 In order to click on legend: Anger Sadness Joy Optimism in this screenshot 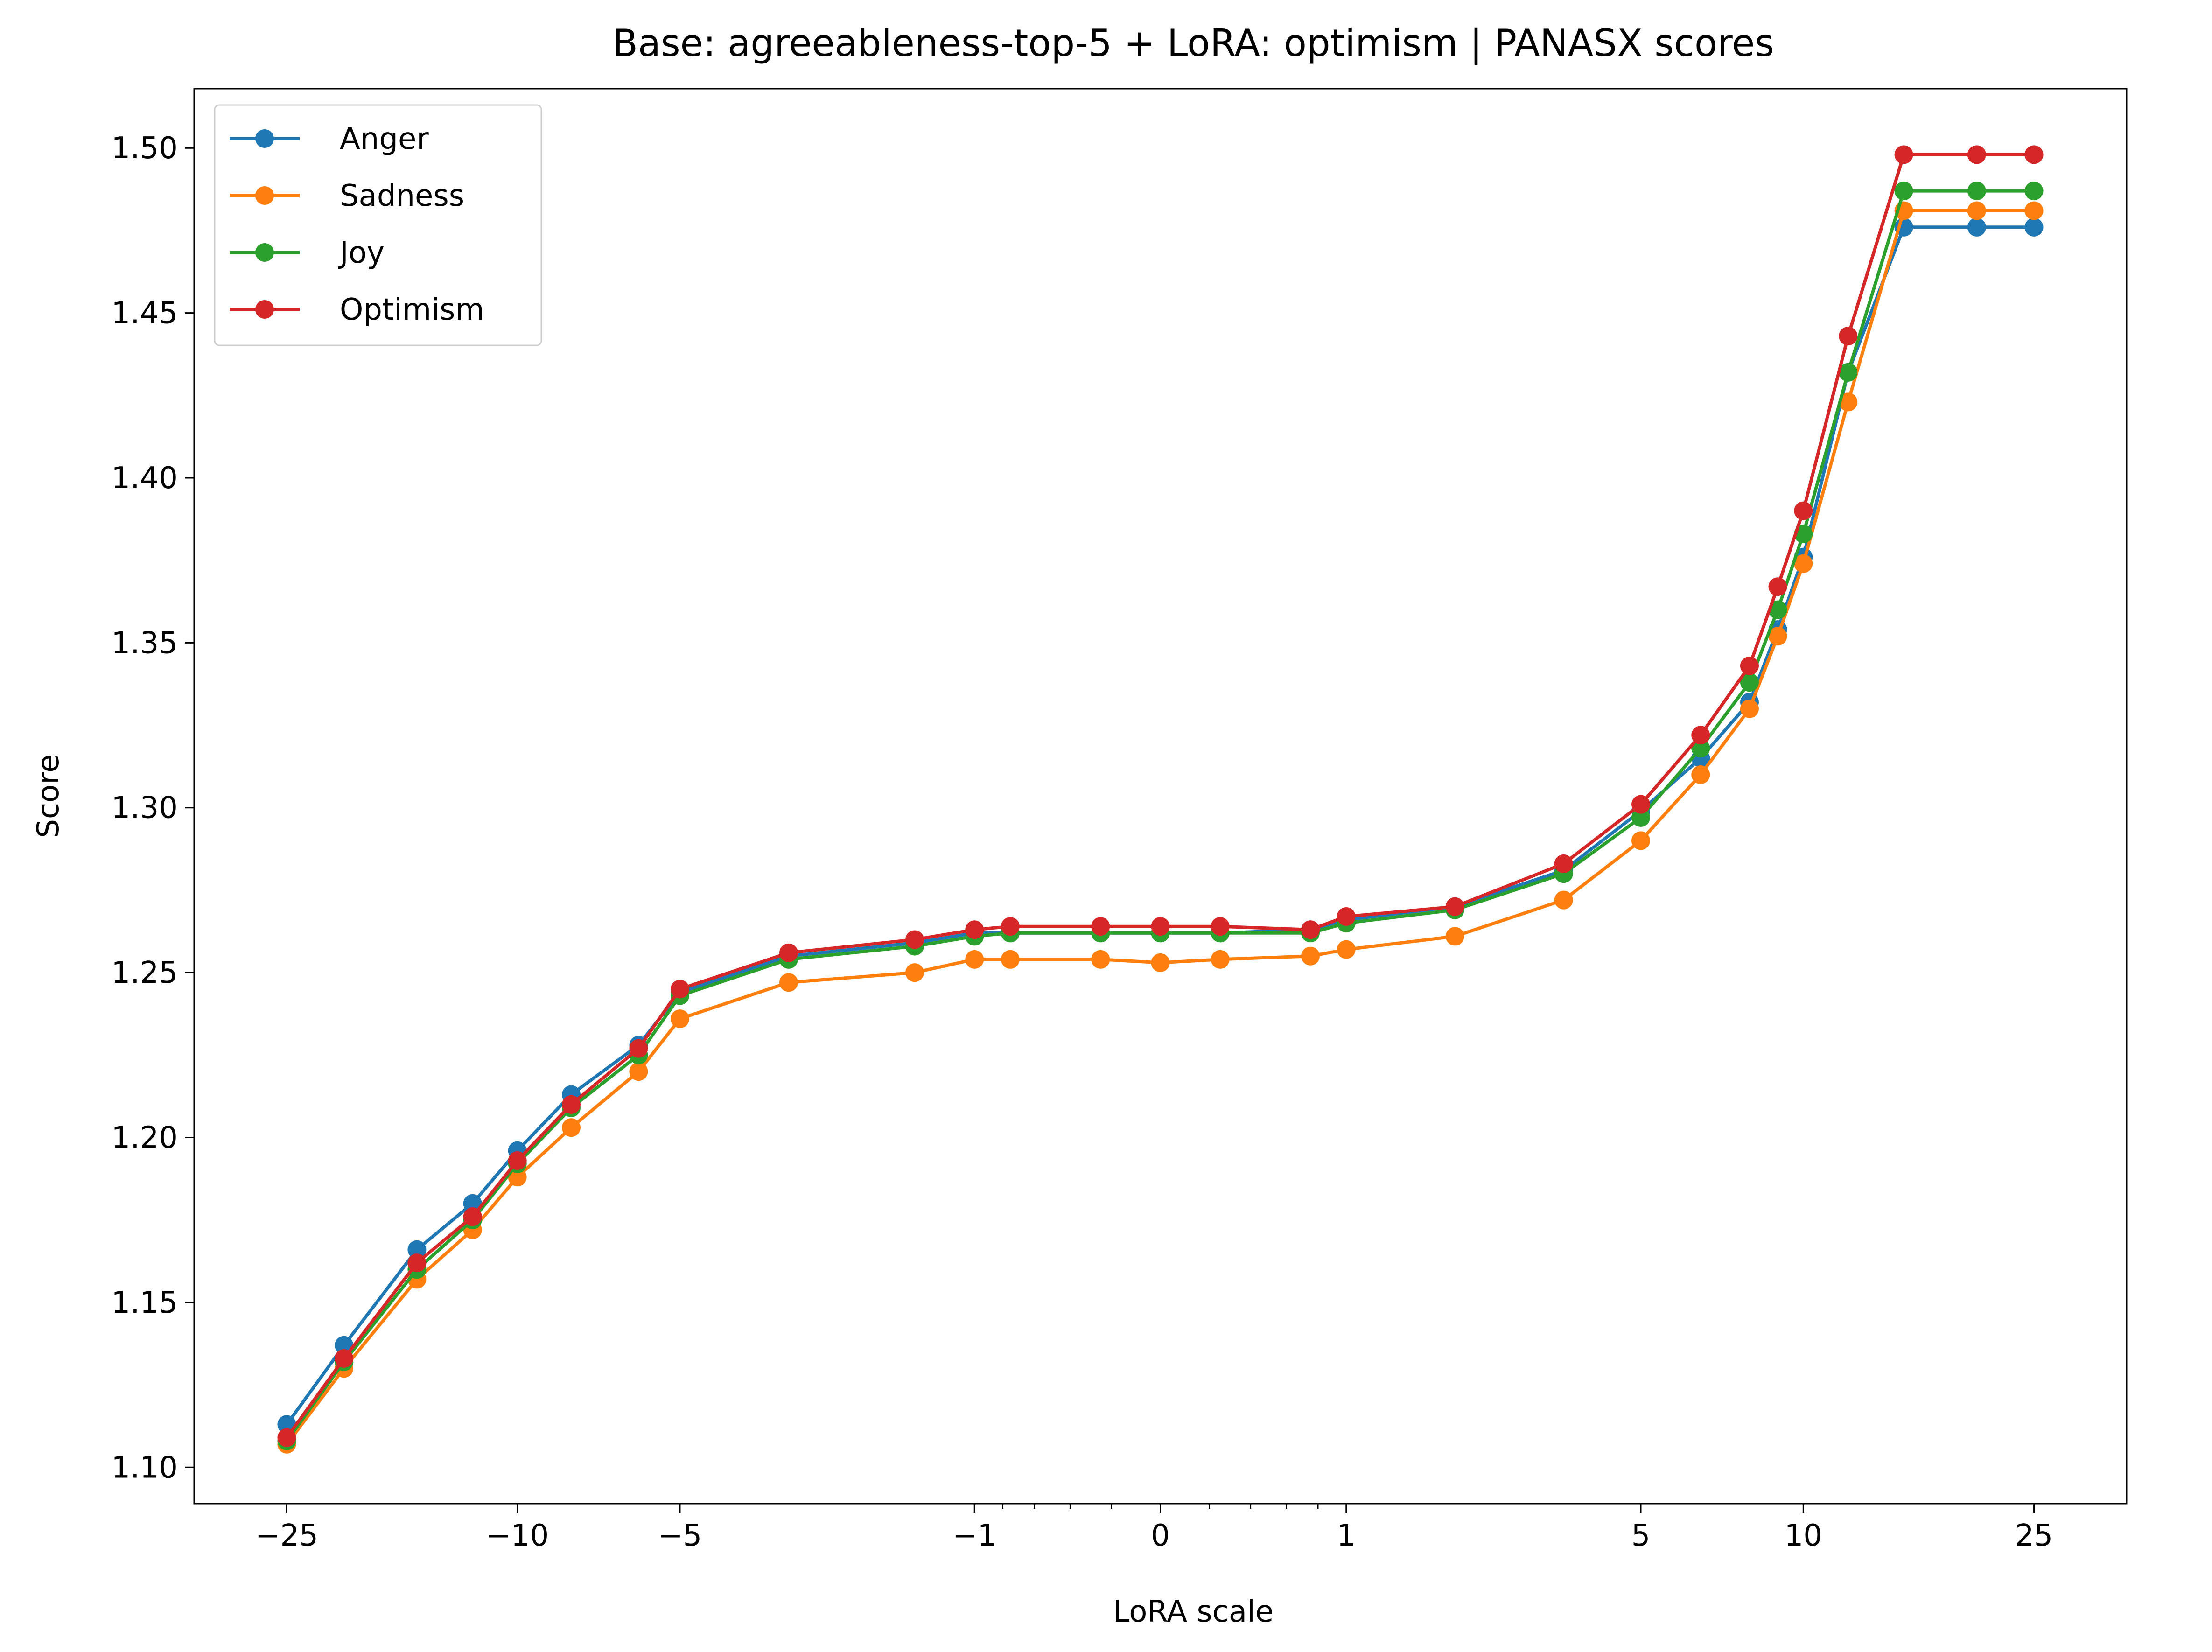, I will do `click(378, 225)`.